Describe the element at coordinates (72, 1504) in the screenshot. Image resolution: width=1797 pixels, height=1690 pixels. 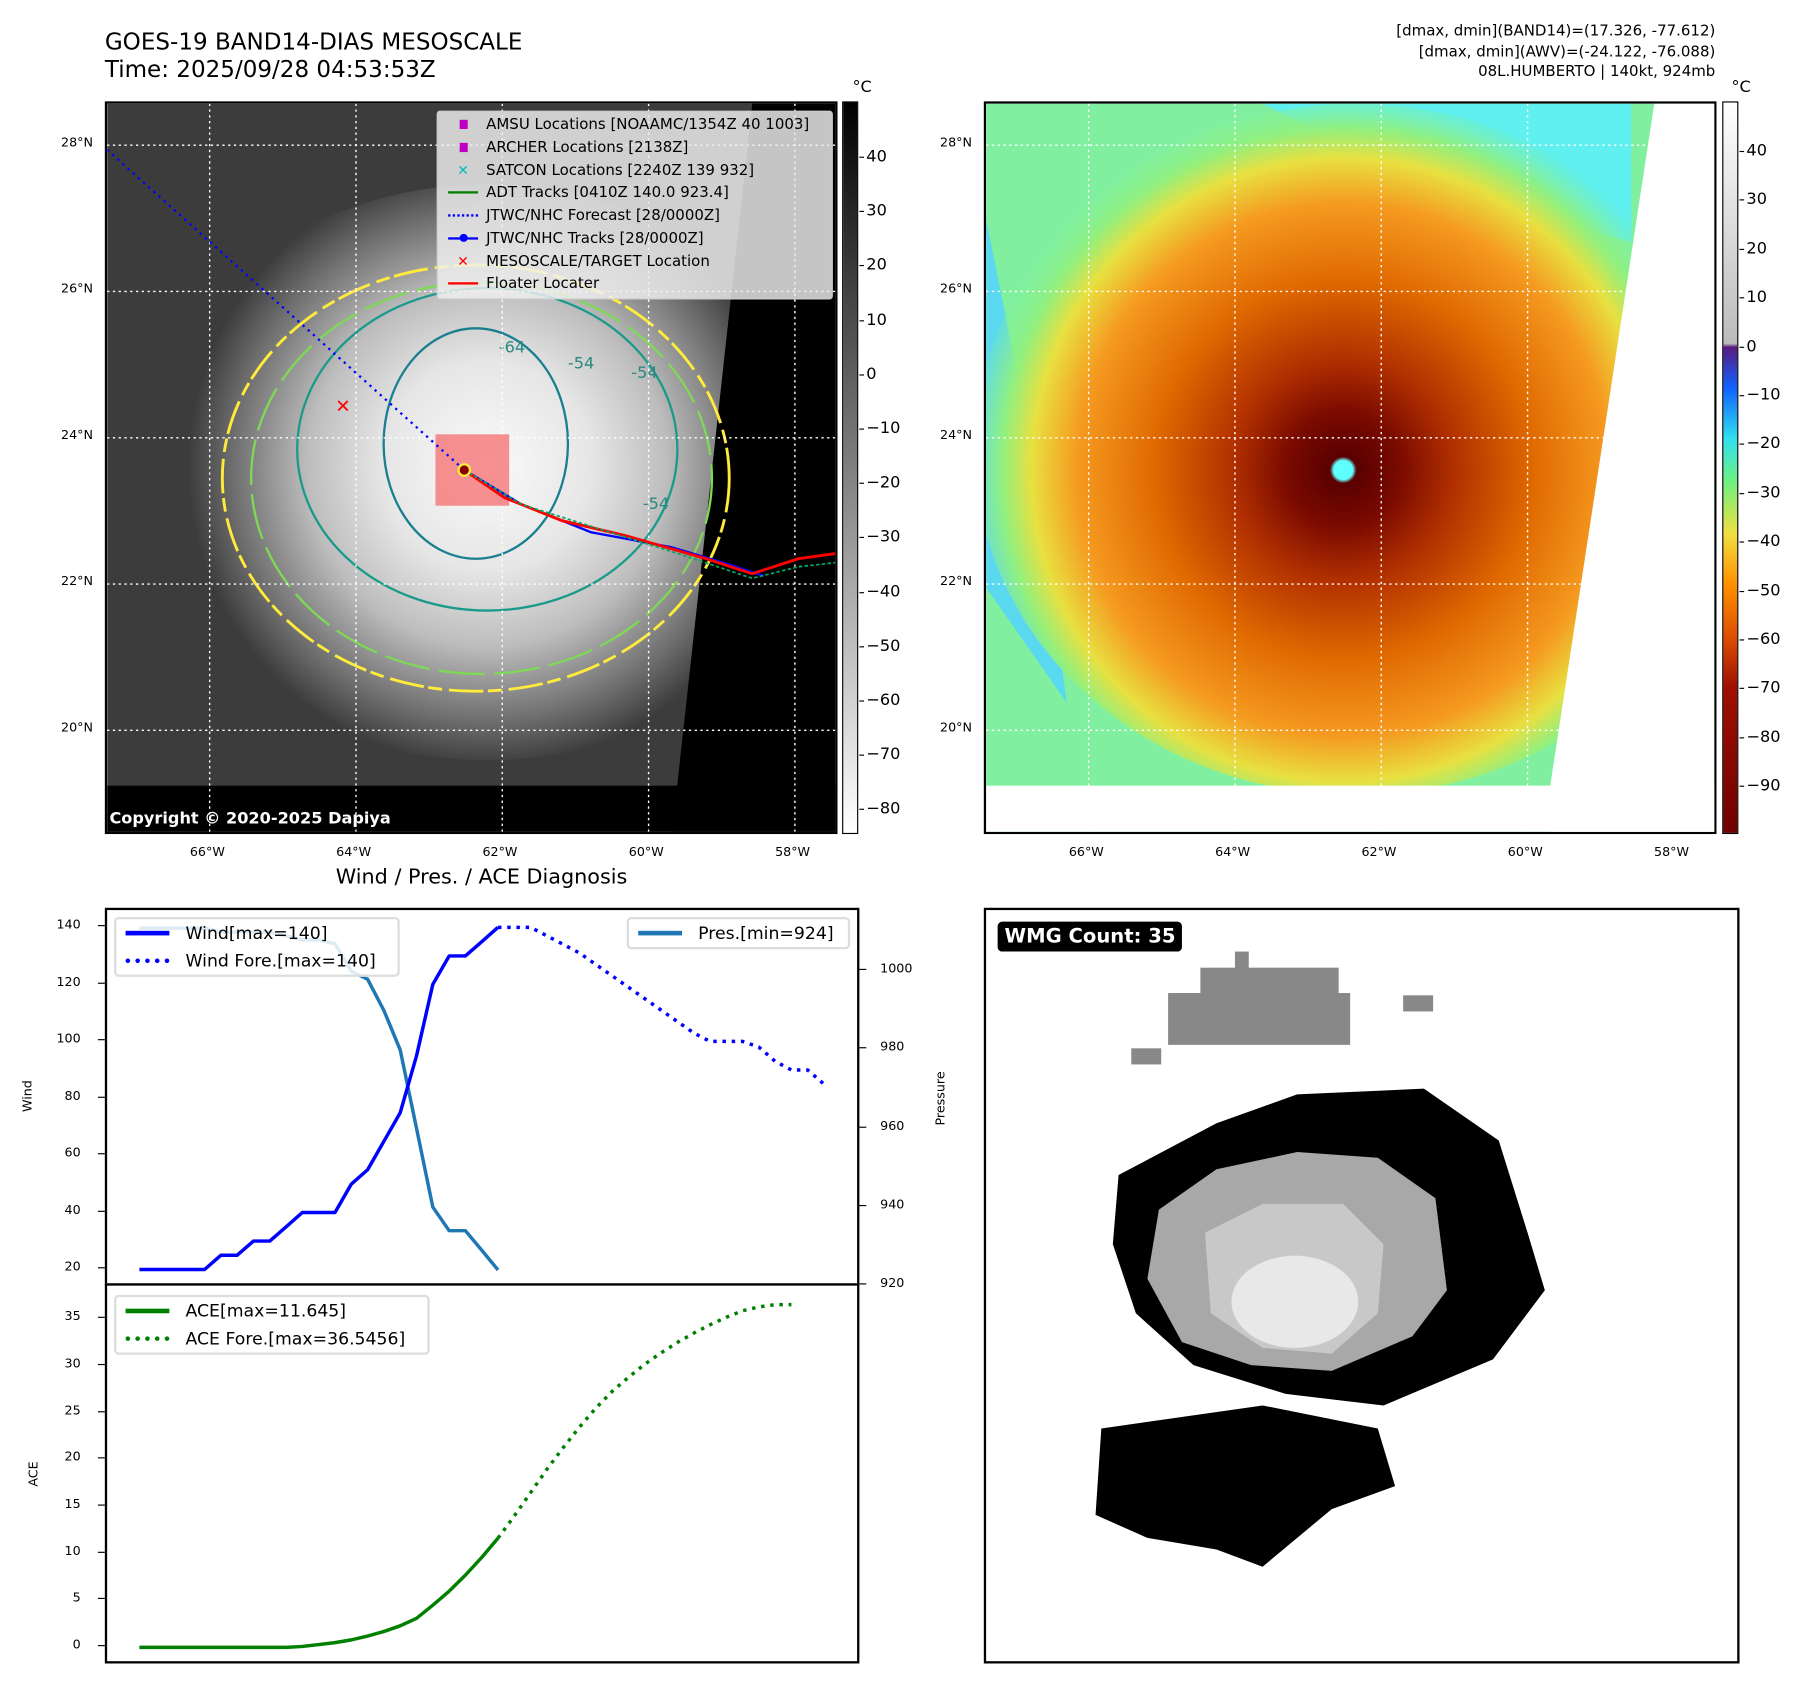
I see `ace-tick-label: 15` at that location.